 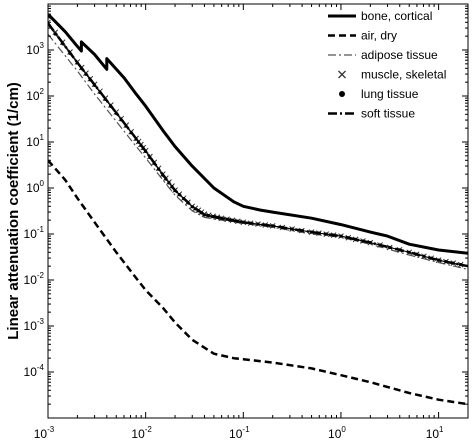 What do you see at coordinates (379, 36) in the screenshot?
I see `legend-label-1: air, dry` at bounding box center [379, 36].